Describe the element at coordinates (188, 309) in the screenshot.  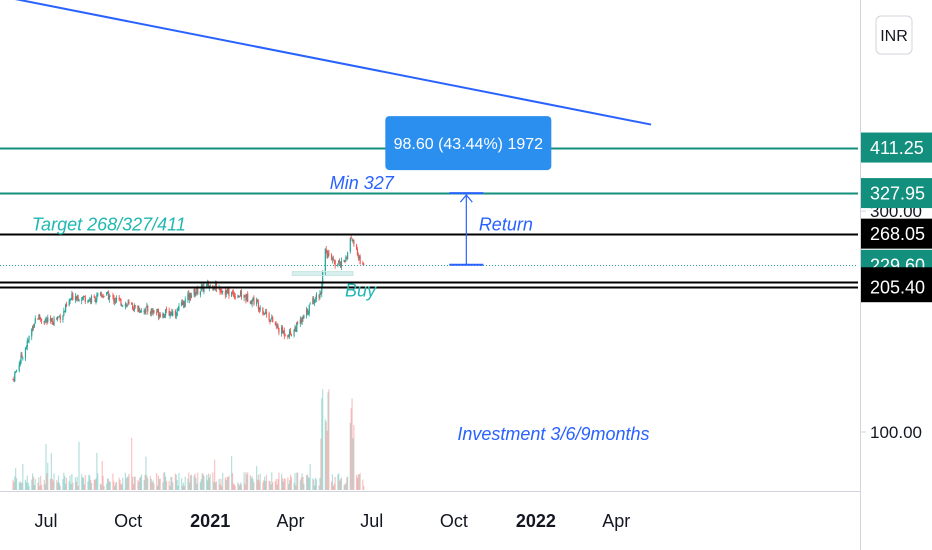
I see `candles` at that location.